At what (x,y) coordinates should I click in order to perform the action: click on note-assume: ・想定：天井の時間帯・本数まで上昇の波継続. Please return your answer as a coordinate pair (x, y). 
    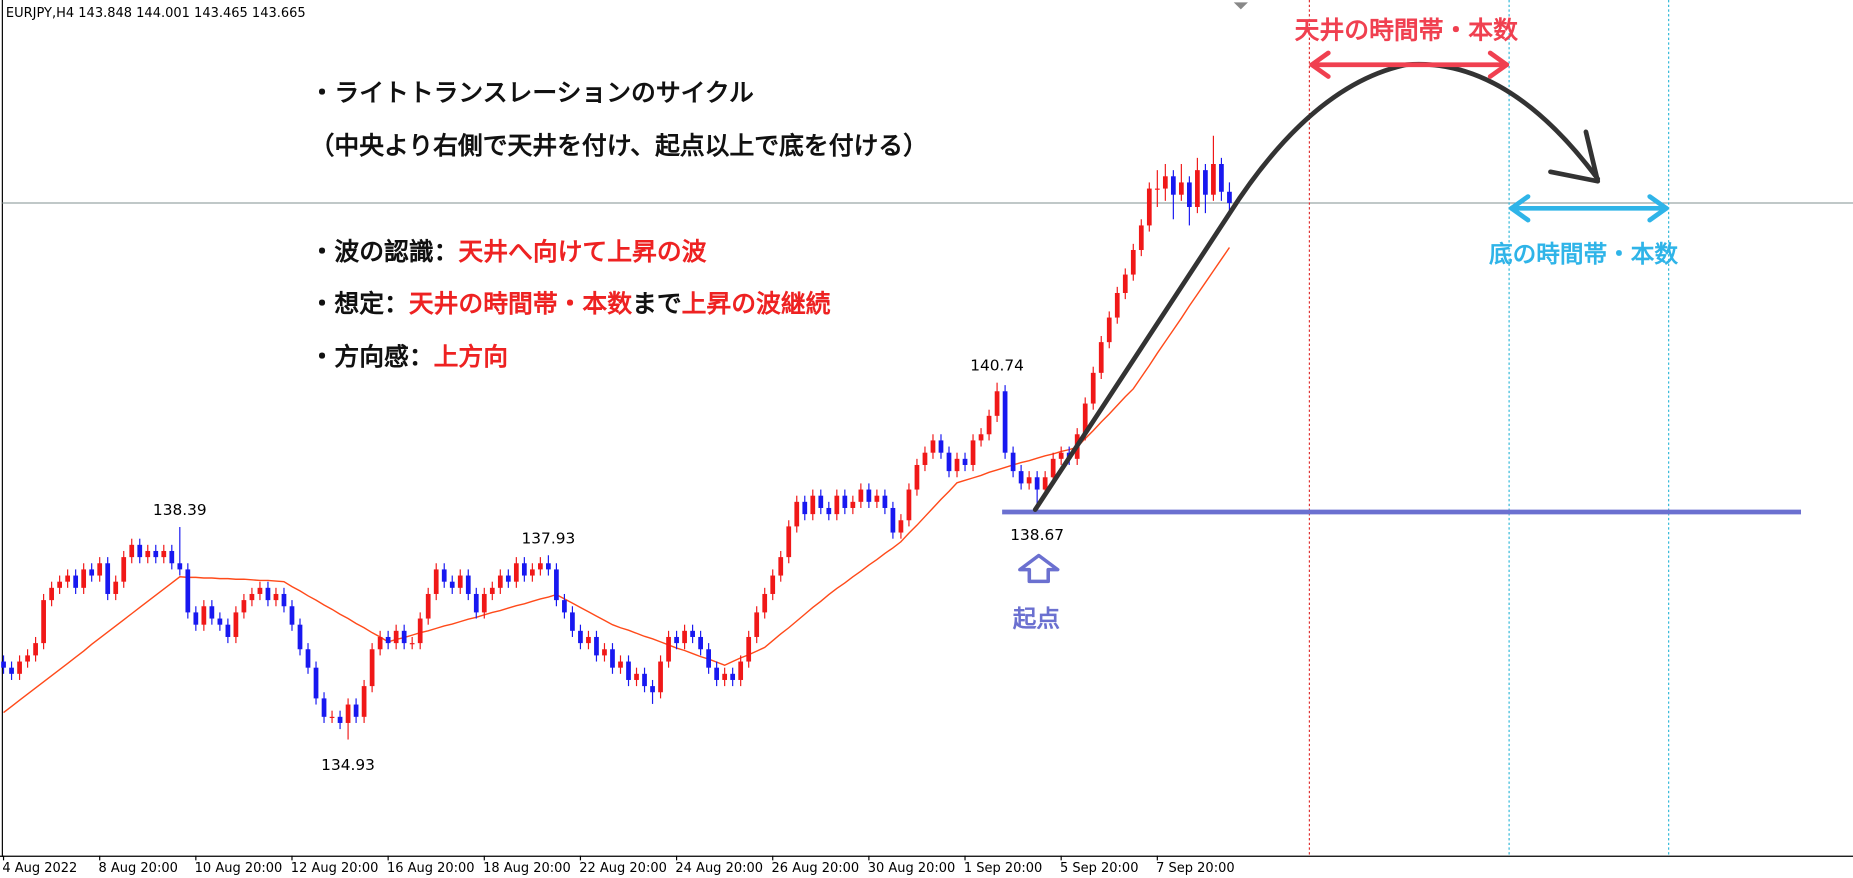
    Looking at the image, I should click on (570, 303).